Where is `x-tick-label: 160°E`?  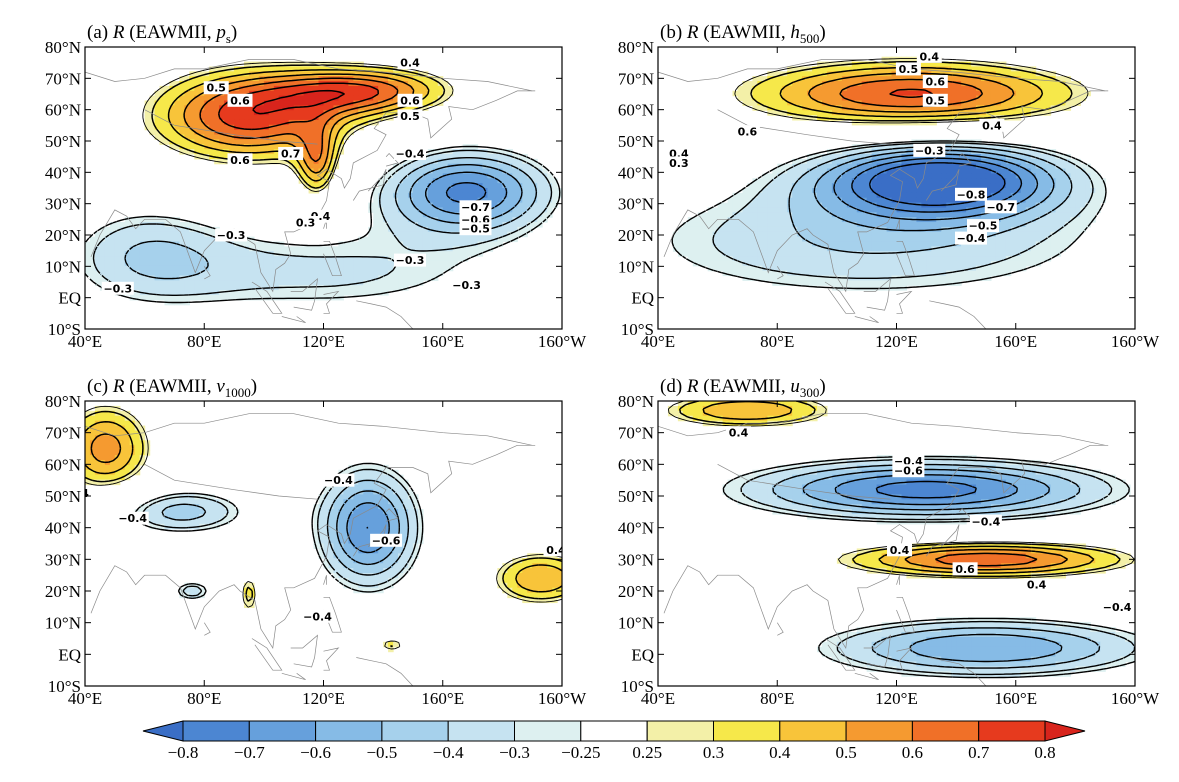
x-tick-label: 160°E is located at coordinates (1015, 698).